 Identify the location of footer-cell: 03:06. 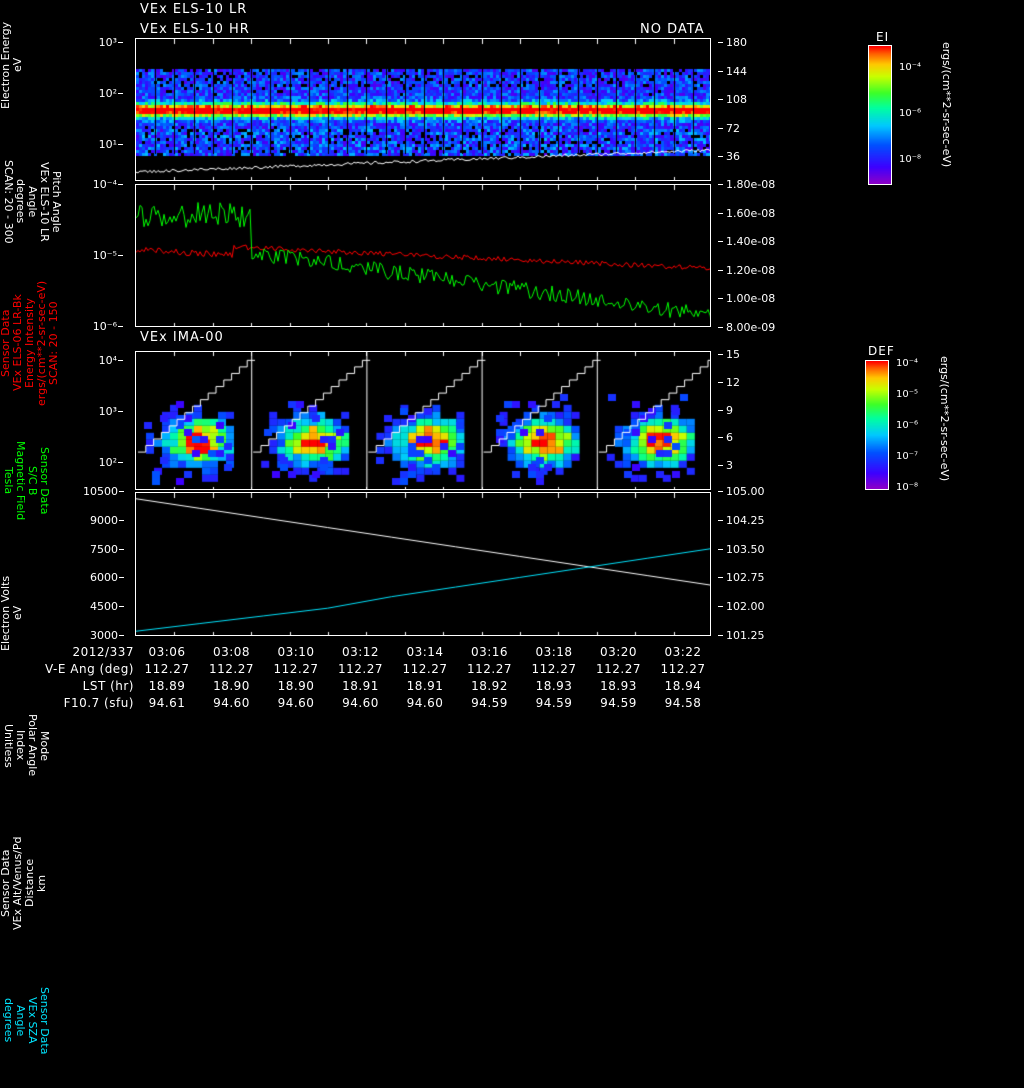
(167, 652).